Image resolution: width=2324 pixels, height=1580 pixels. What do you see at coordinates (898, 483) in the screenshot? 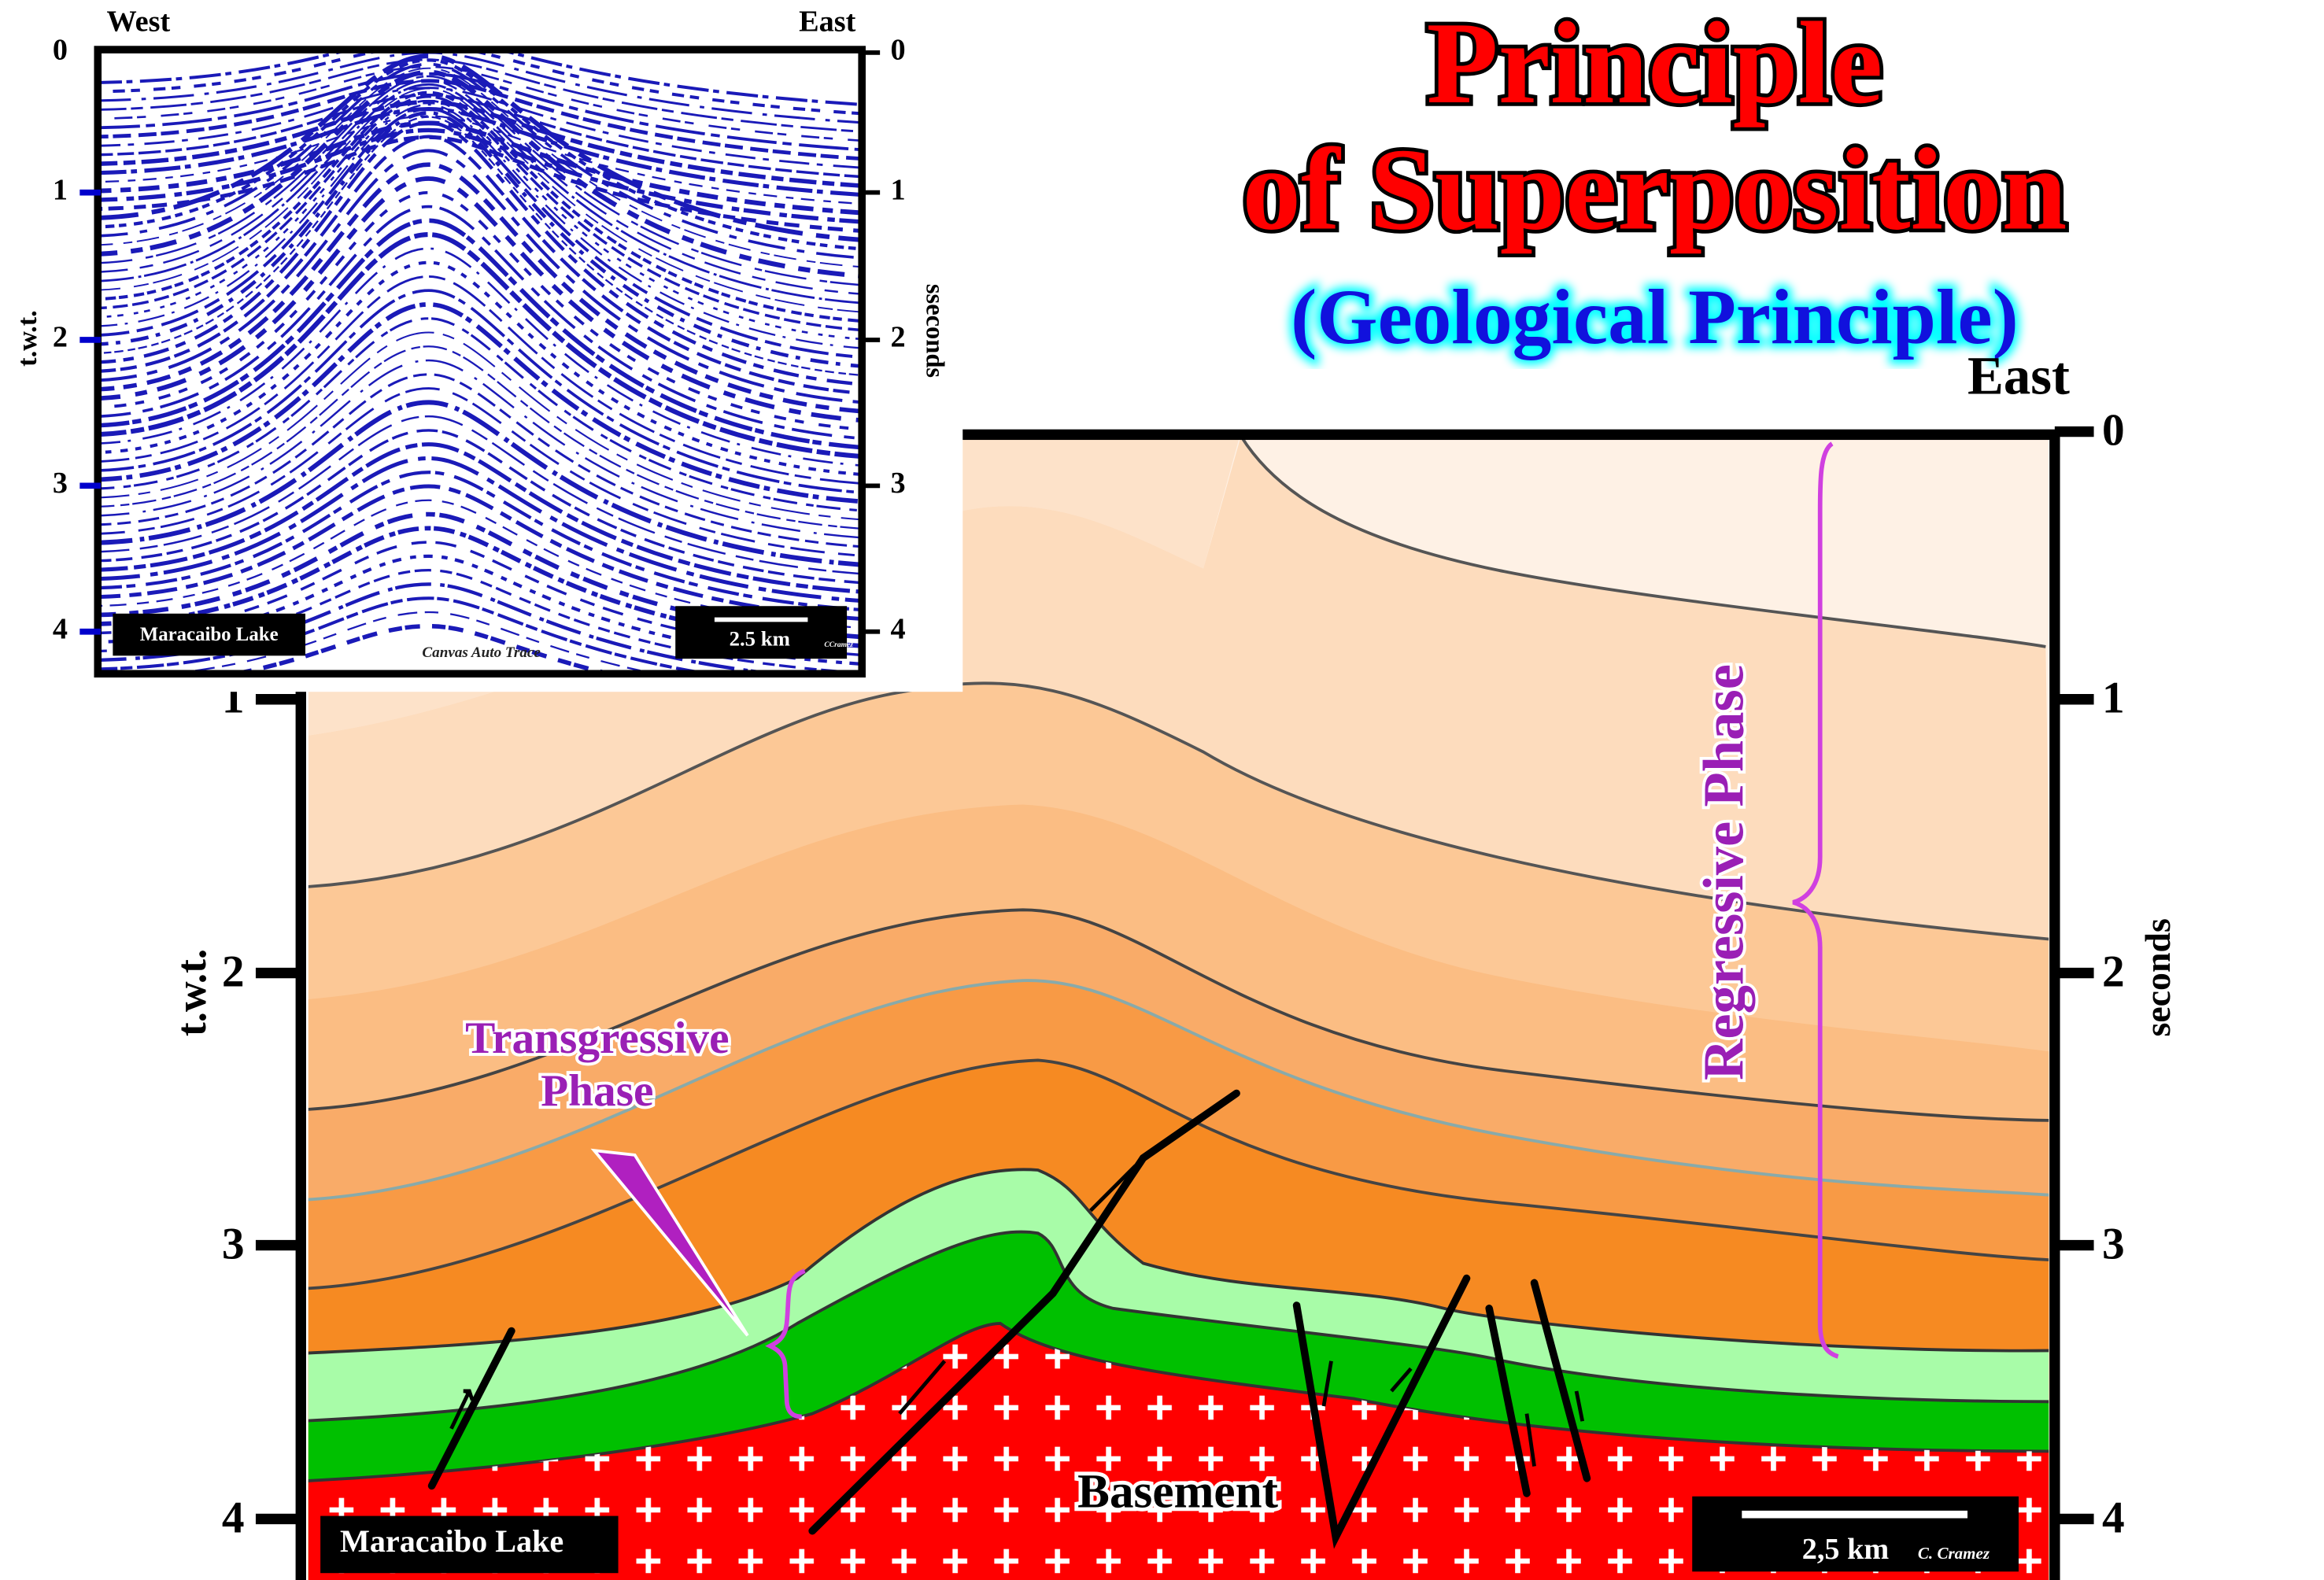
I see `inset-y2-tick: 3` at bounding box center [898, 483].